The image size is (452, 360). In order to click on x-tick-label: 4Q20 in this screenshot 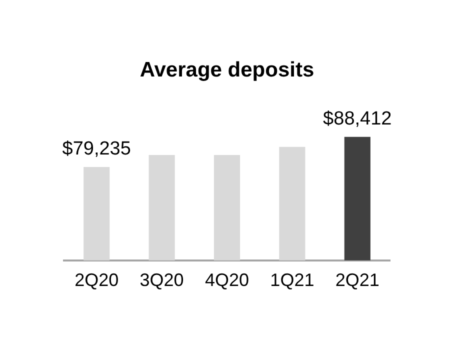, I will do `click(227, 280)`.